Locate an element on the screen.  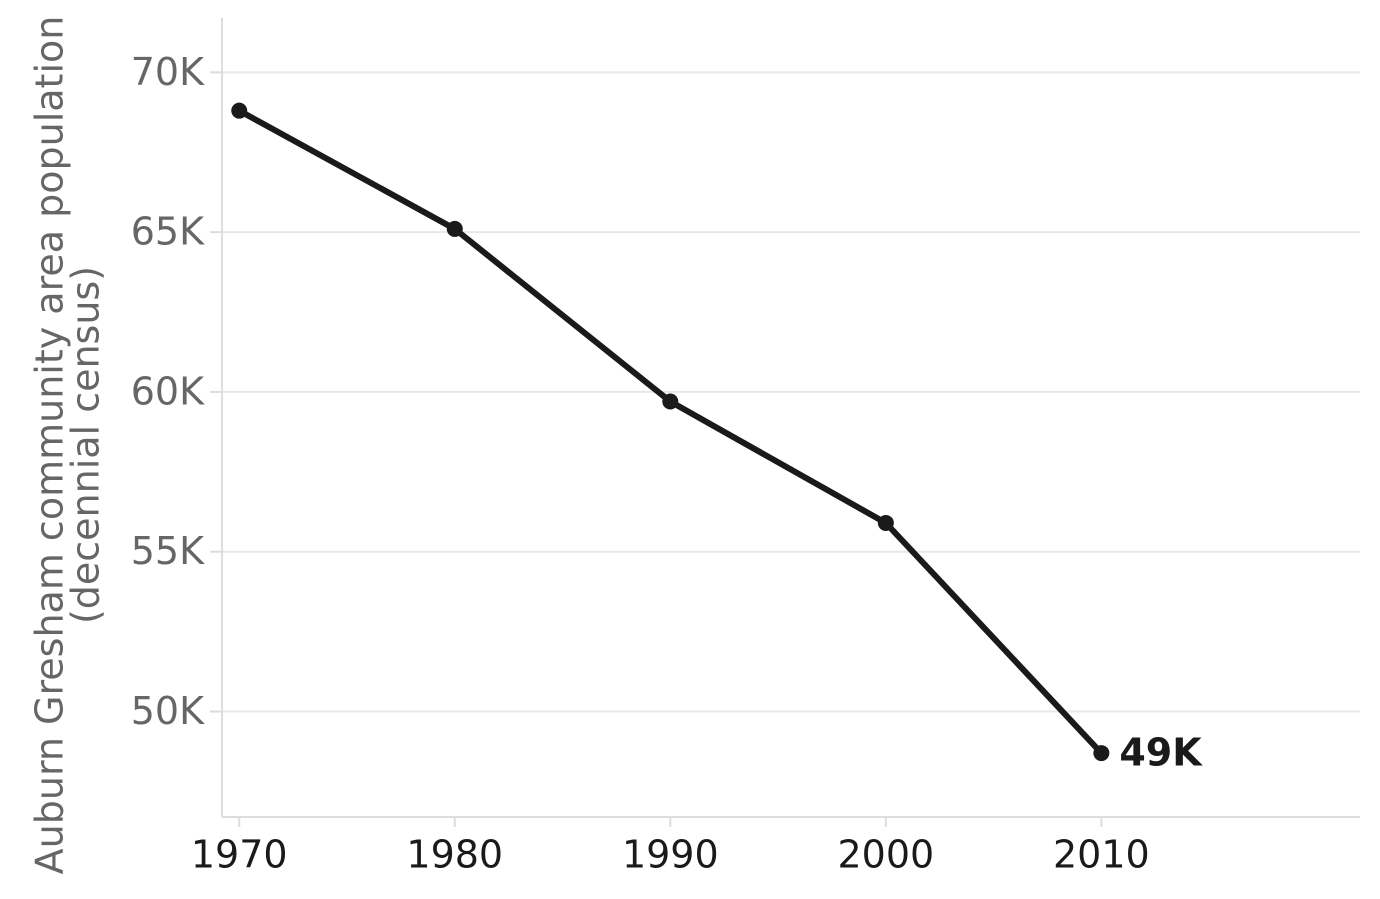
x-tick-label: 2000 is located at coordinates (885, 855).